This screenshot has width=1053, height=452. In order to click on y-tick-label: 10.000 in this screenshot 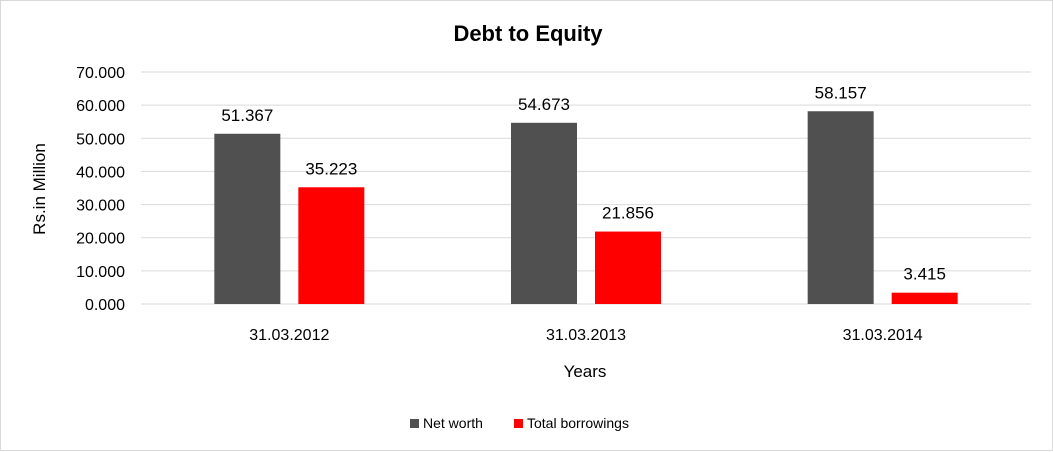, I will do `click(100, 272)`.